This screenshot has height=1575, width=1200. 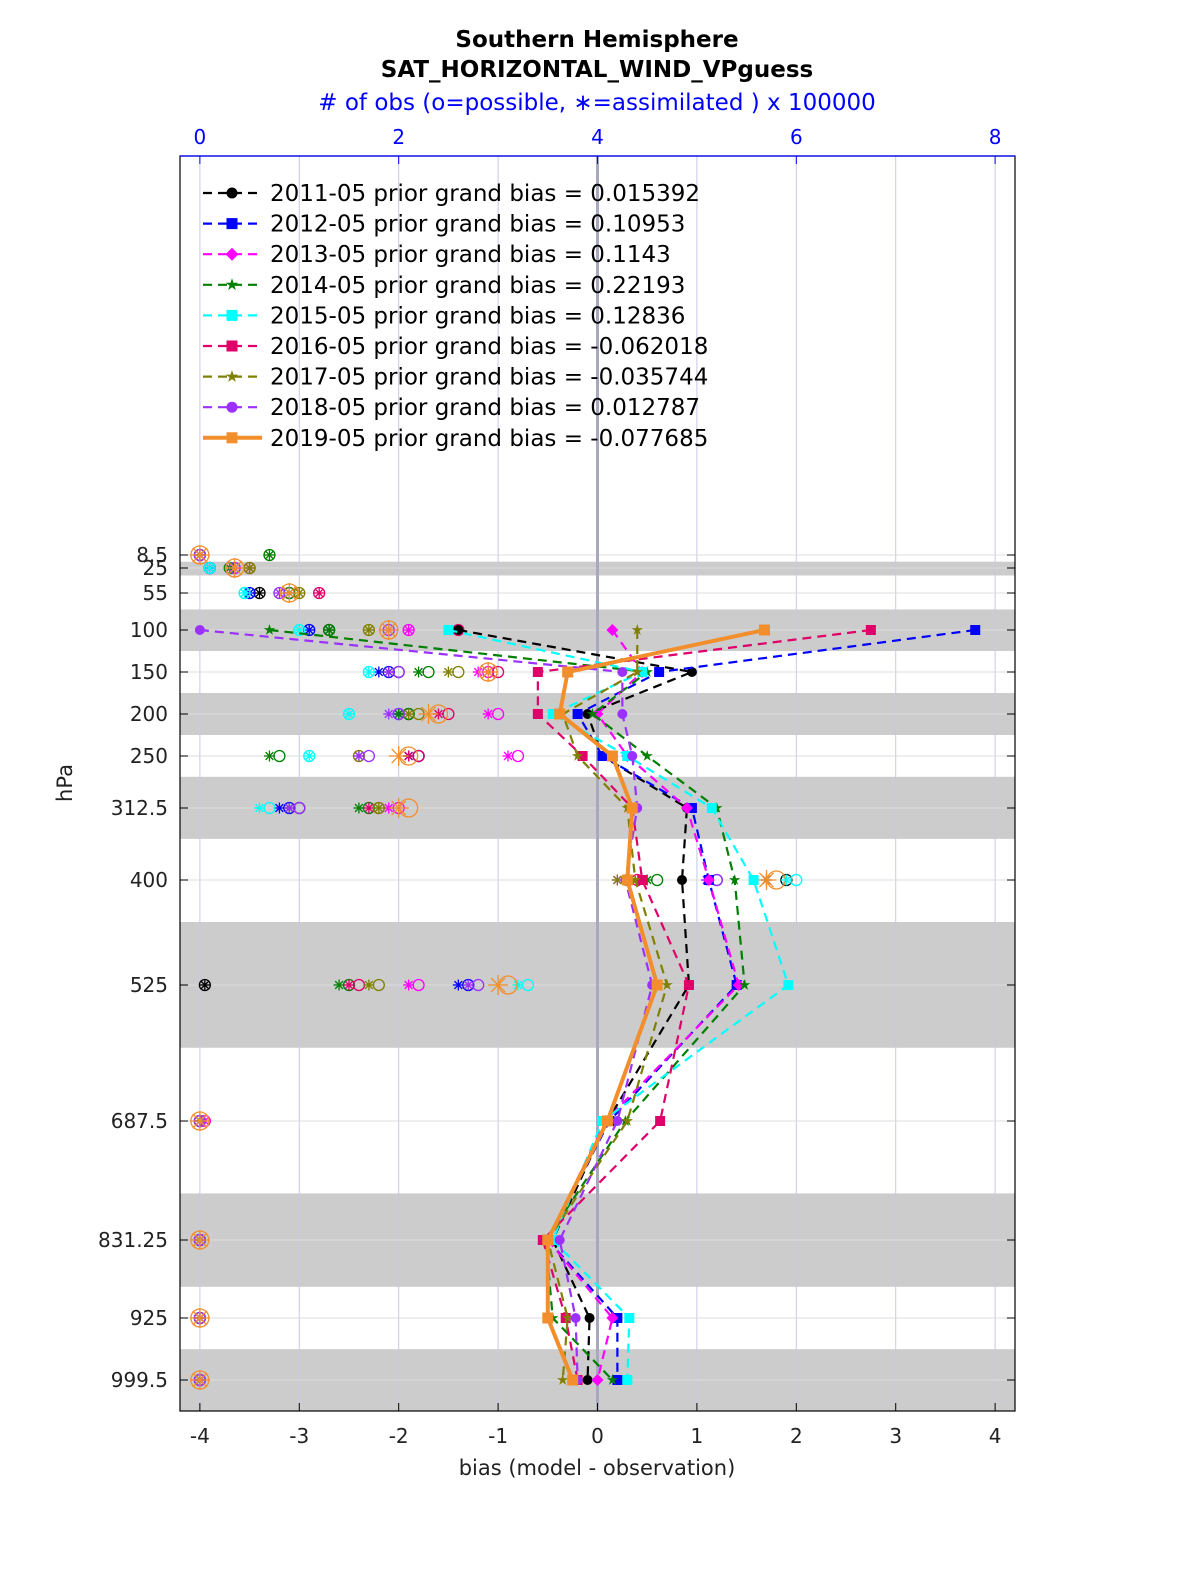 I want to click on legend-entry: 2013-05 prior grand bias = 0.1143, so click(x=470, y=255).